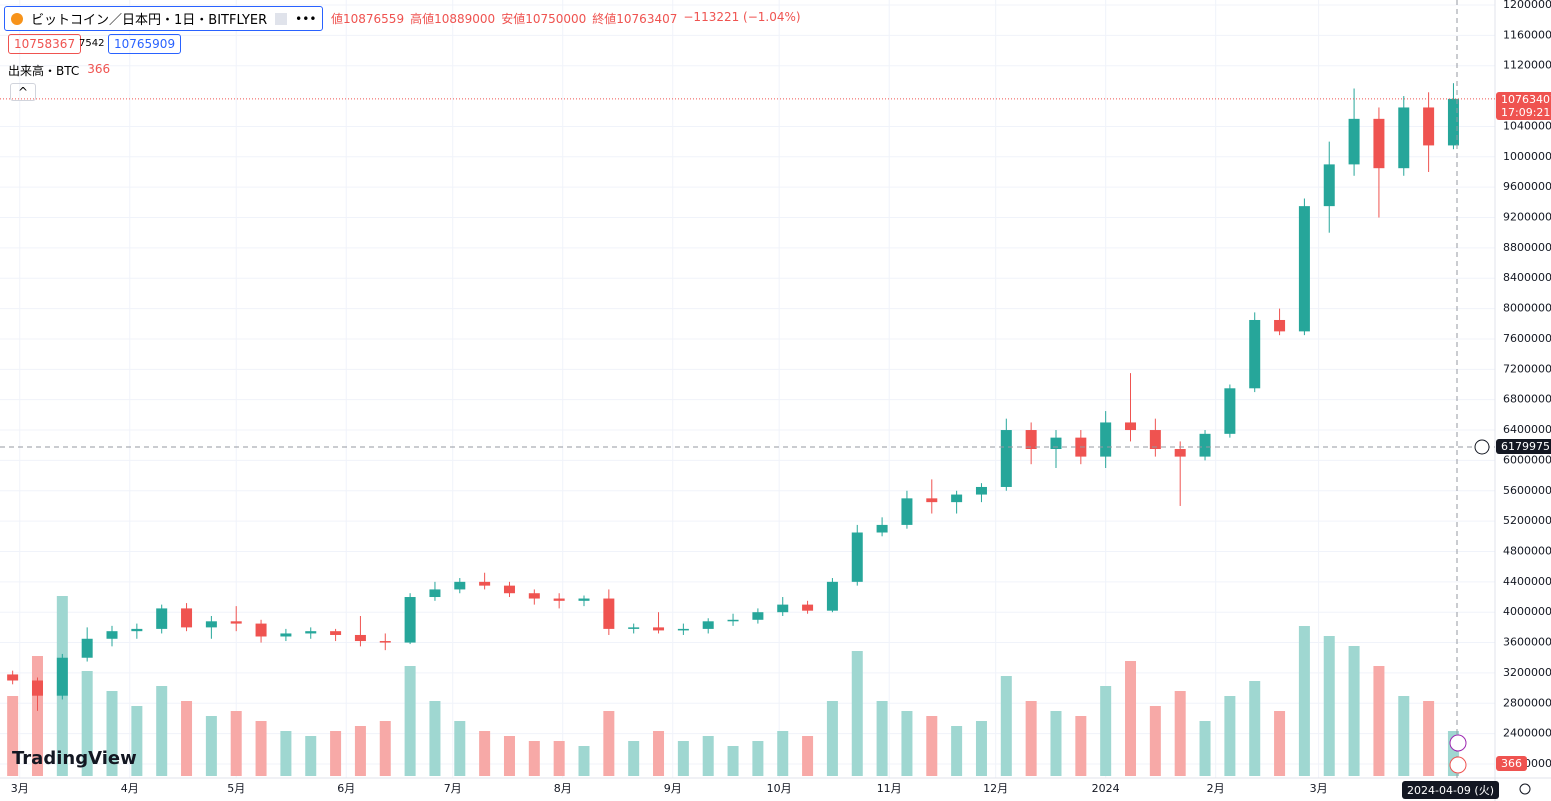  Describe the element at coordinates (1527, 5) in the screenshot. I see `y-tick-label: 12000000` at that location.